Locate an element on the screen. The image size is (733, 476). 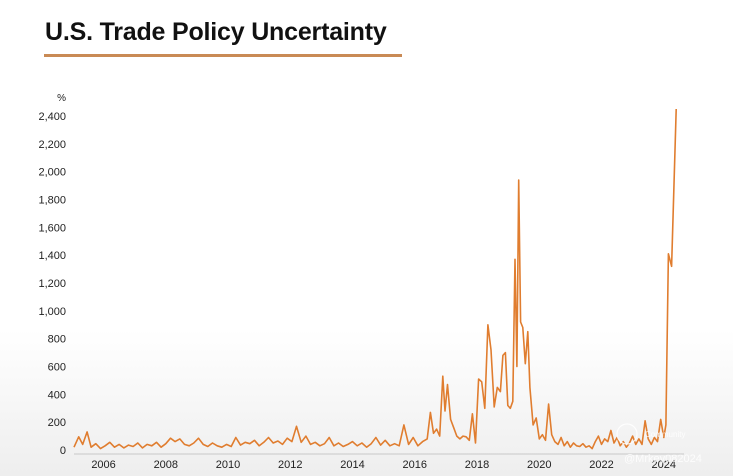
watermark: Community @Mrkey082024 is located at coordinates (659, 444).